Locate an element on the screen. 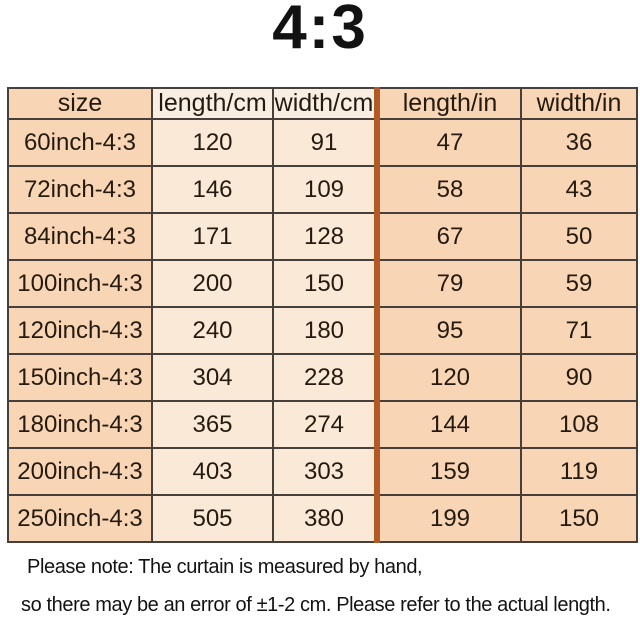  table-row: 120inch-4:3 240 180 95 71 is located at coordinates (322, 330).